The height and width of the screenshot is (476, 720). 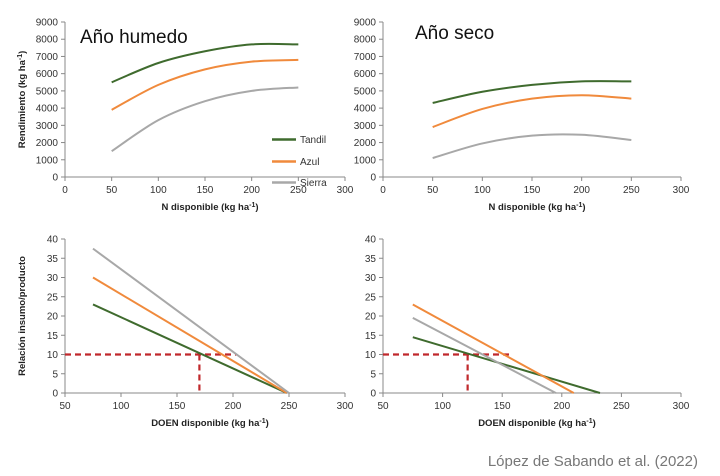 What do you see at coordinates (23, 100) in the screenshot?
I see `y-axis-title: Rendimiento (kg ha-1)` at bounding box center [23, 100].